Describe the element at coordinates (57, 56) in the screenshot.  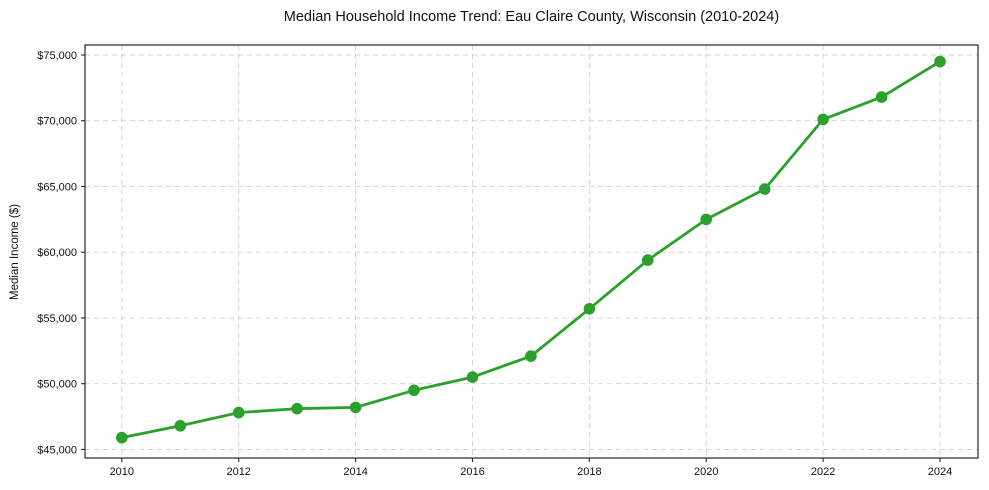
I see `y-tick-label: $75,000` at that location.